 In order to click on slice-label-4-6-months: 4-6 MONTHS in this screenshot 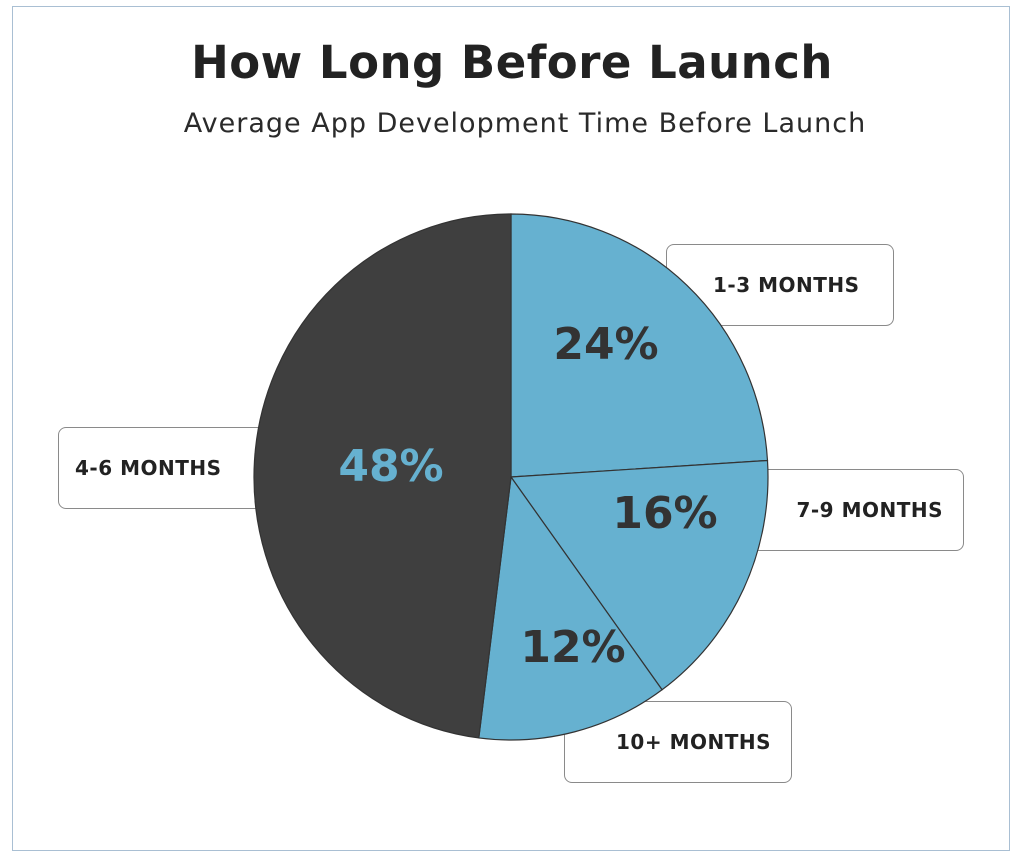, I will do `click(148, 468)`.